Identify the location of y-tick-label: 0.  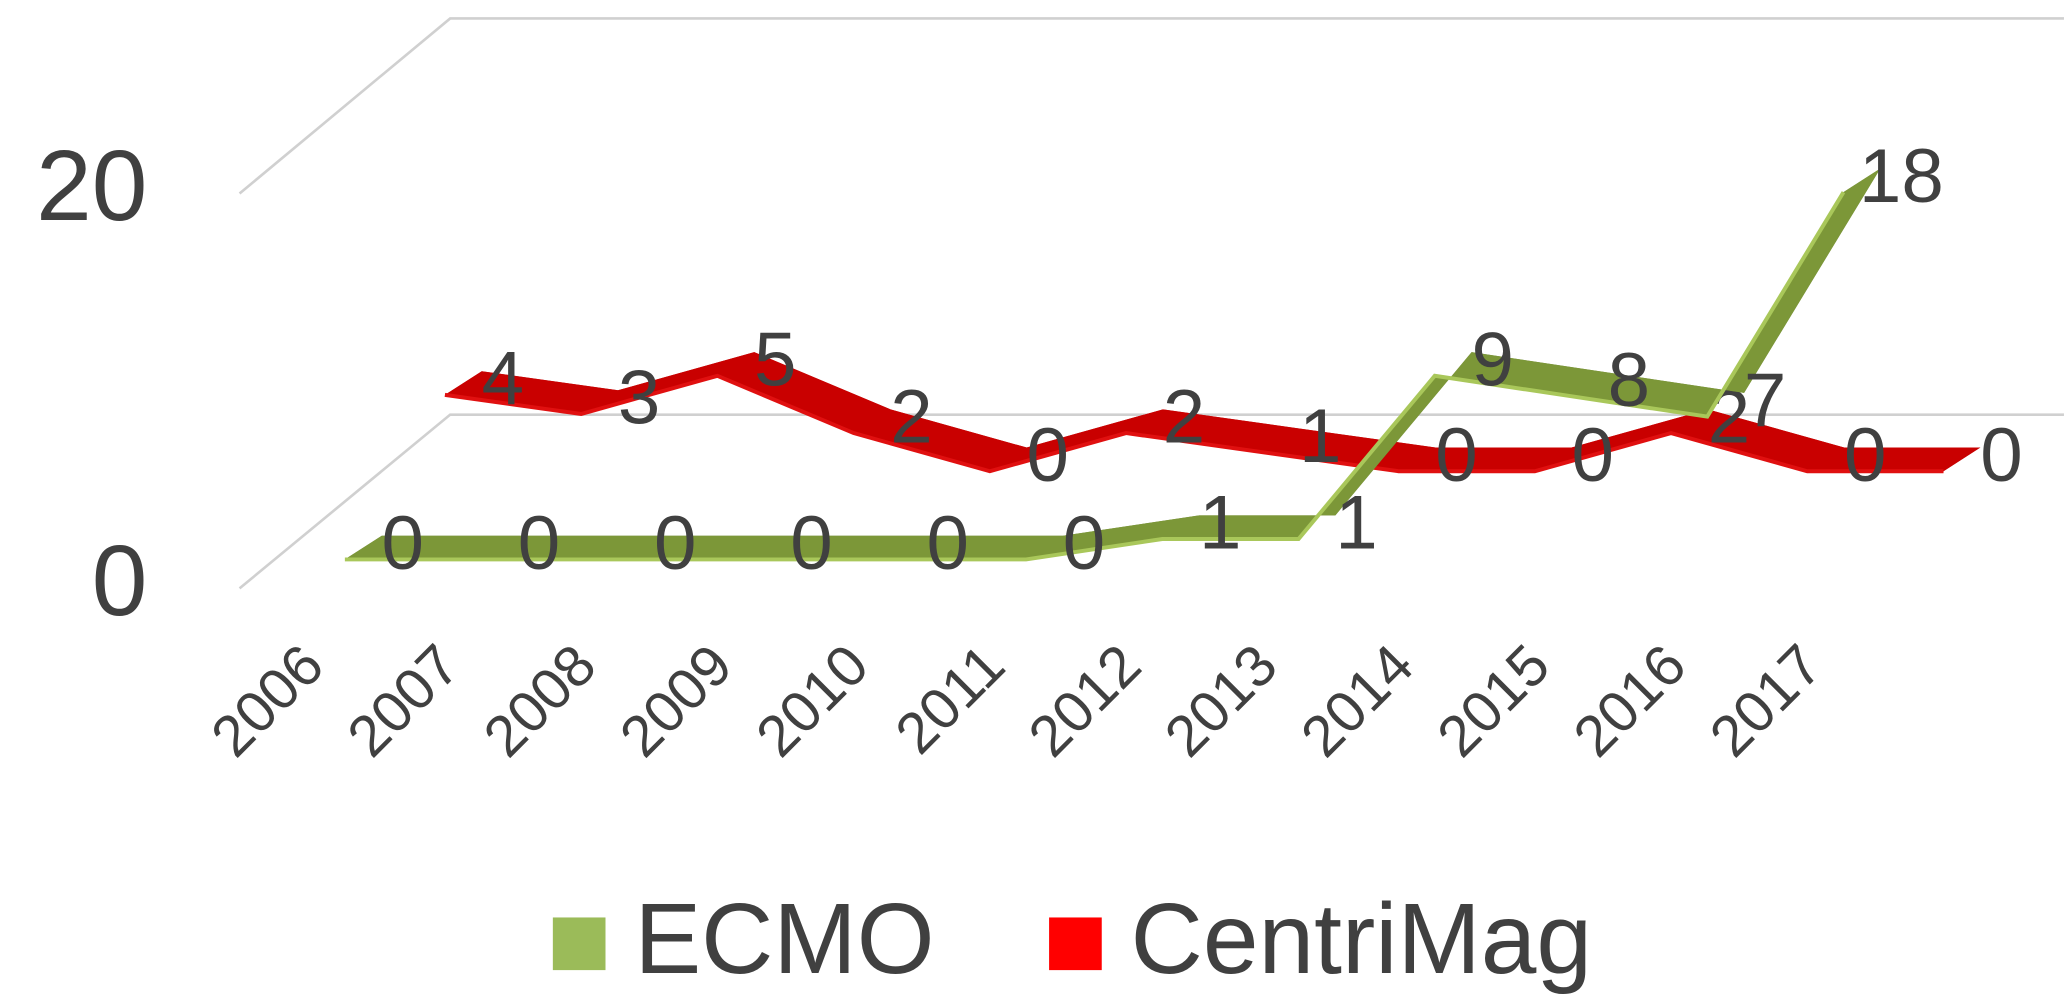
(120, 581).